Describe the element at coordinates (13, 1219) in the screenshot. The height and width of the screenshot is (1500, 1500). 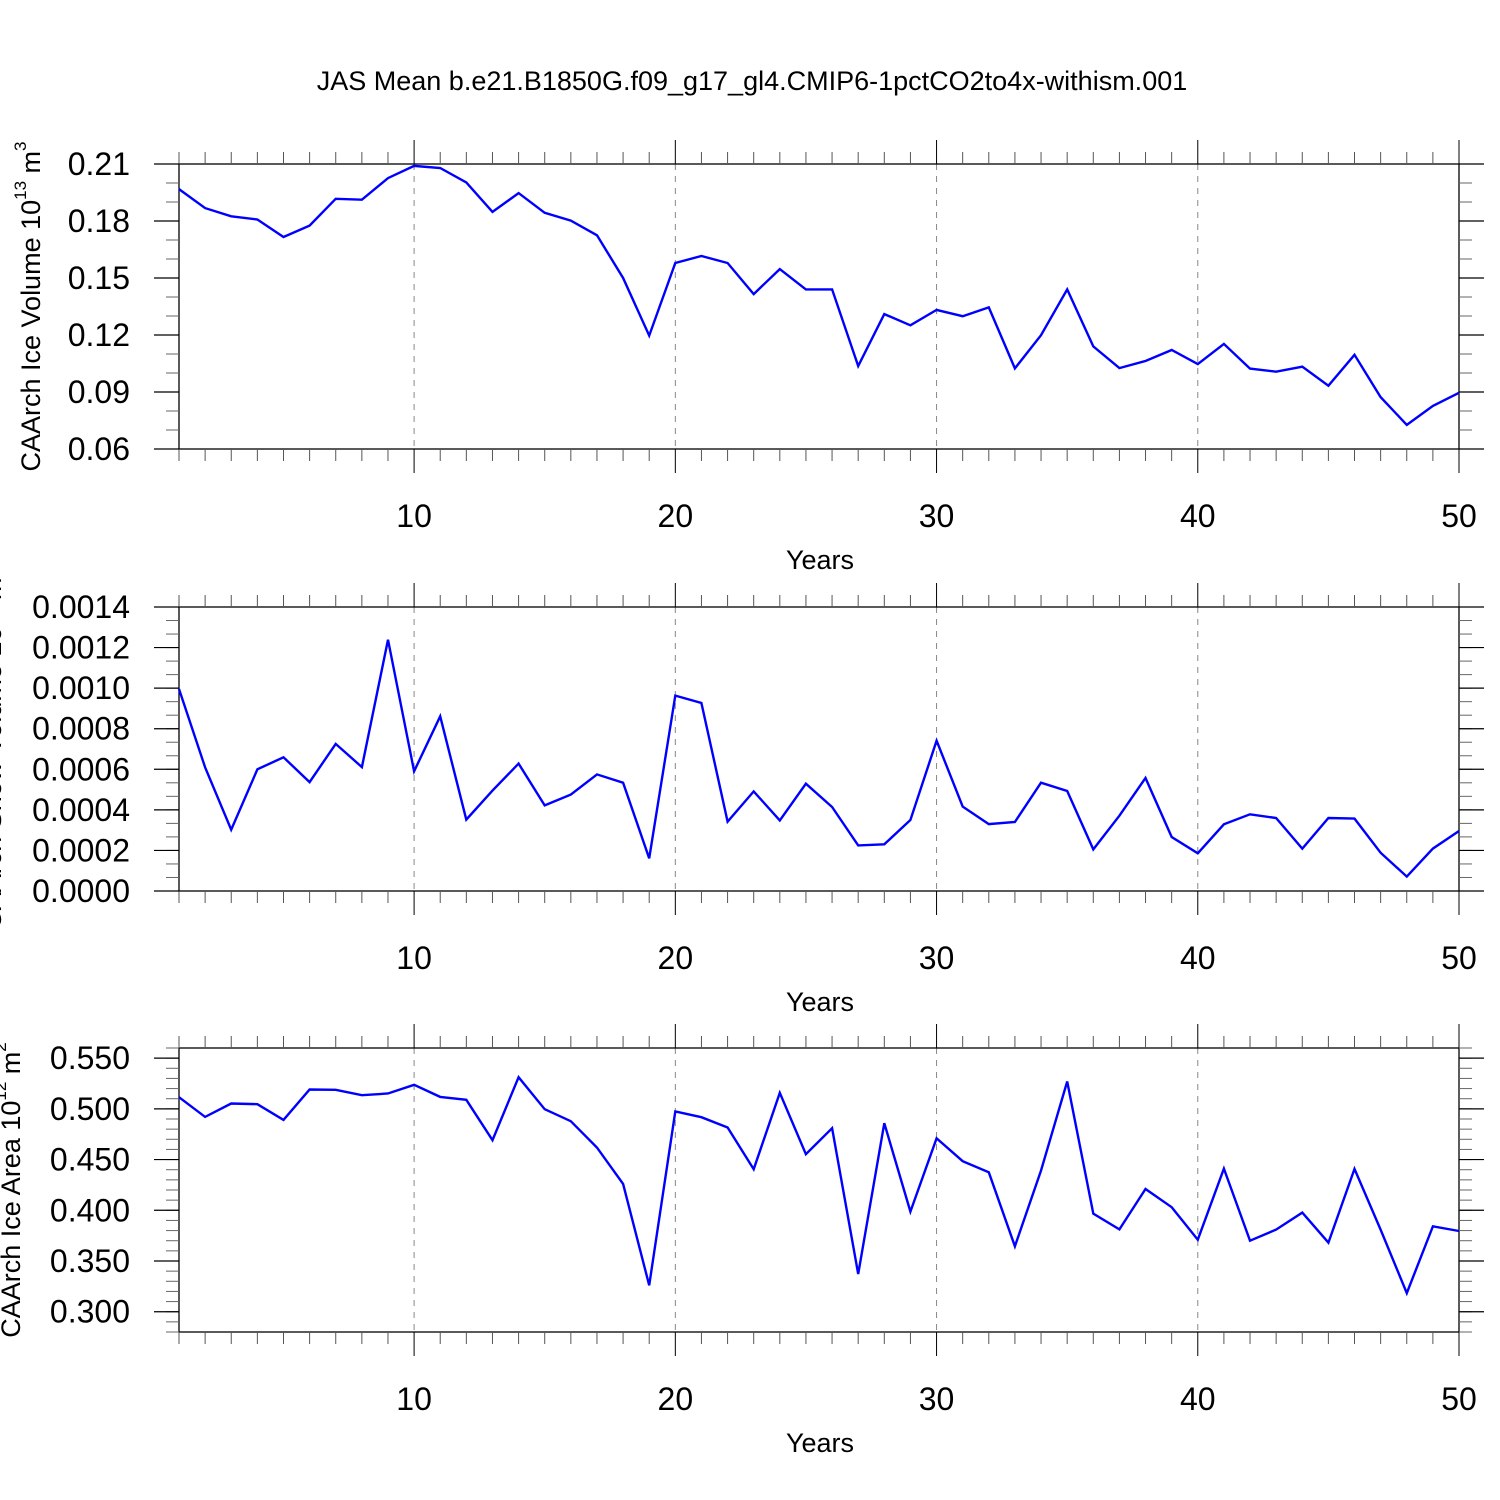
I see `y-axis-label-part: CAArch Ice Area 10` at that location.